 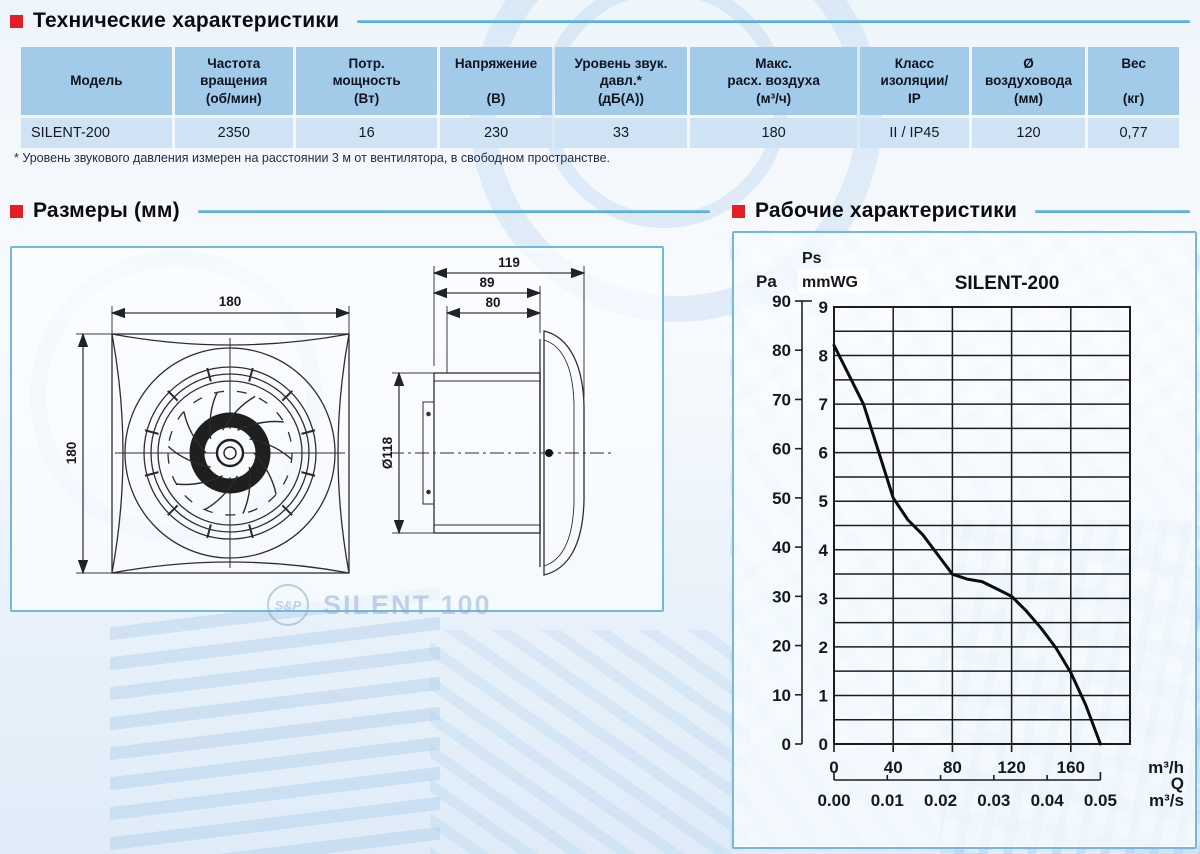 What do you see at coordinates (496, 81) in the screenshot?
I see `column-header: Напряжение (В)` at bounding box center [496, 81].